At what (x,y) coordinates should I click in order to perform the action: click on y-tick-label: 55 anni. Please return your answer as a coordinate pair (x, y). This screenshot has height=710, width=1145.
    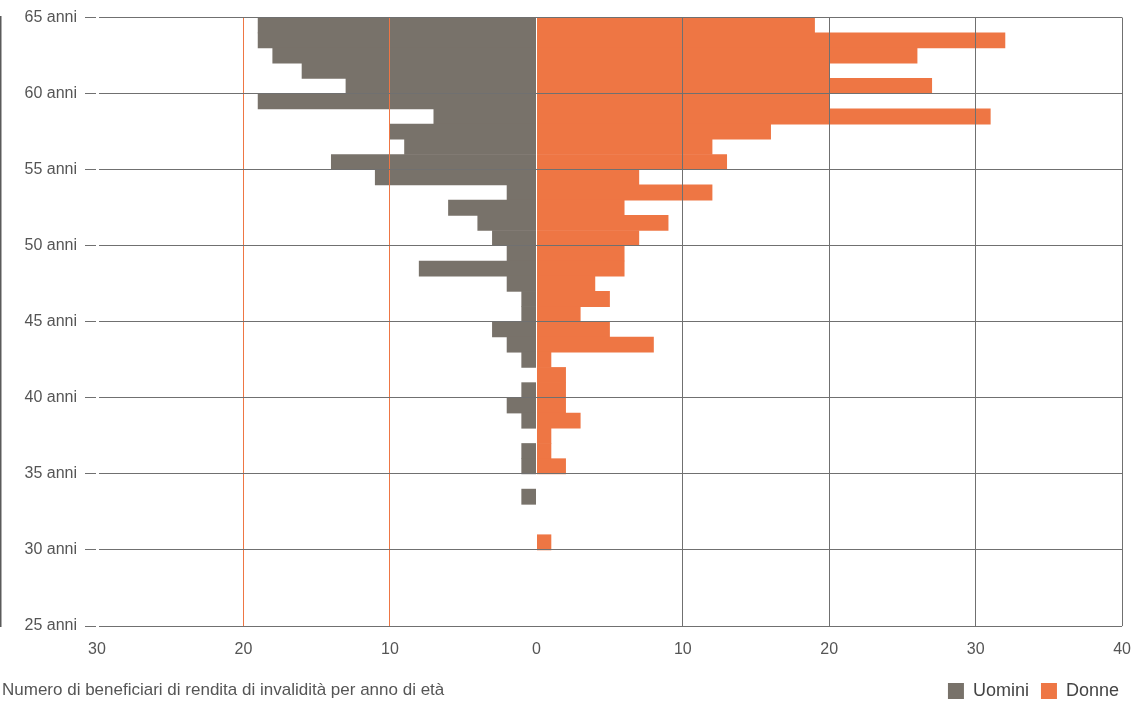
    Looking at the image, I should click on (50, 169).